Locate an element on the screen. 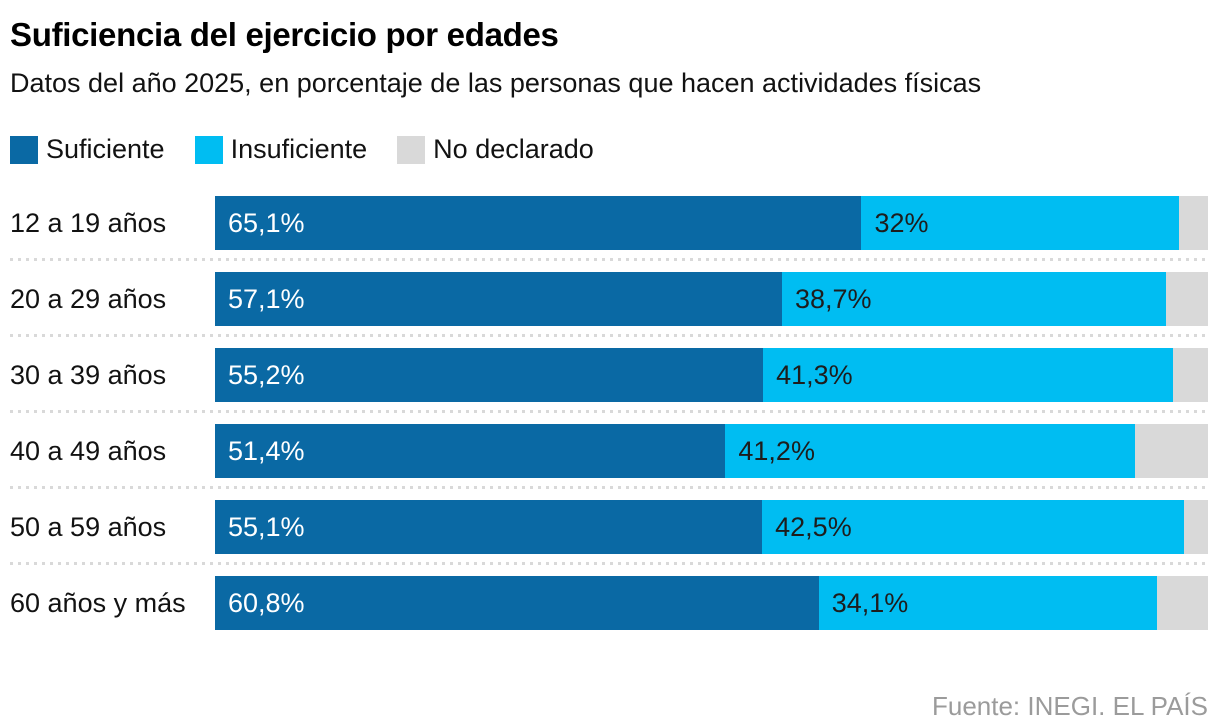  value-label: 55,1% is located at coordinates (266, 526).